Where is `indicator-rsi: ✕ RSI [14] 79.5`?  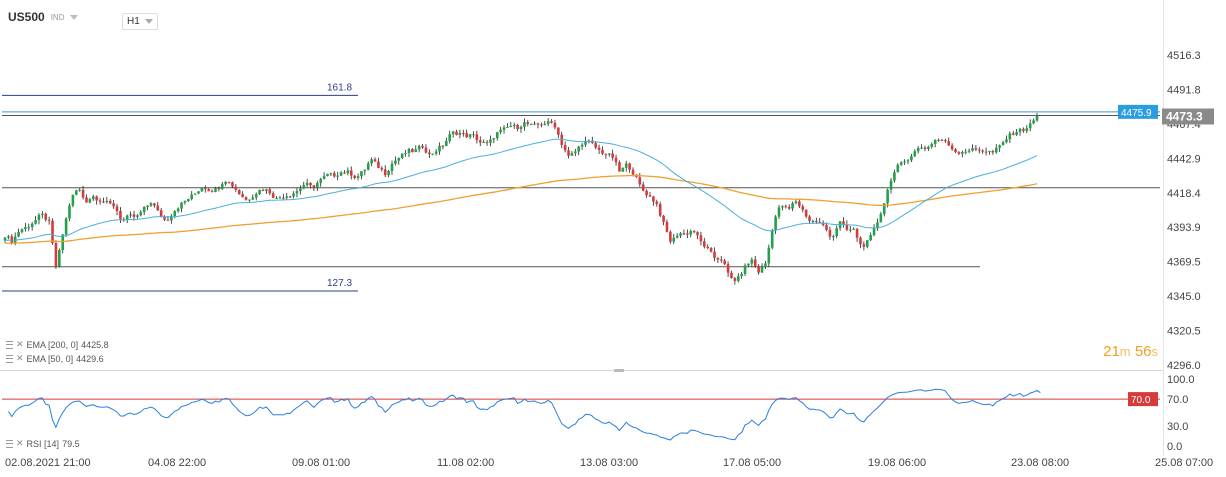 indicator-rsi: ✕ RSI [14] 79.5 is located at coordinates (43, 443).